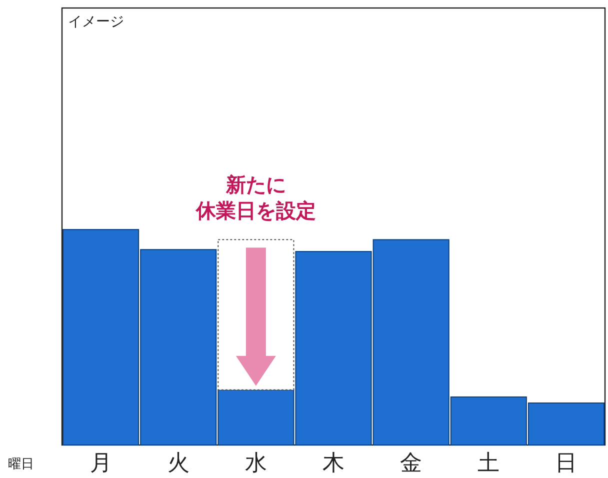  Describe the element at coordinates (411, 462) in the screenshot. I see `x-tick-label: 金` at that location.